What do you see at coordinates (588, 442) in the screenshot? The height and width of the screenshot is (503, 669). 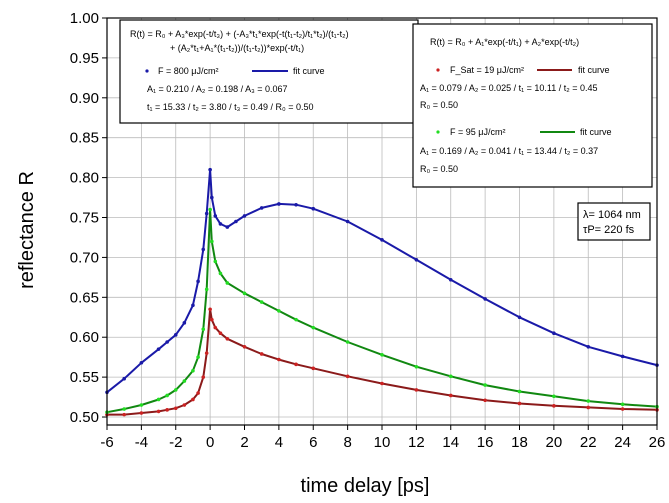 I see `x-tick-label: 22` at bounding box center [588, 442].